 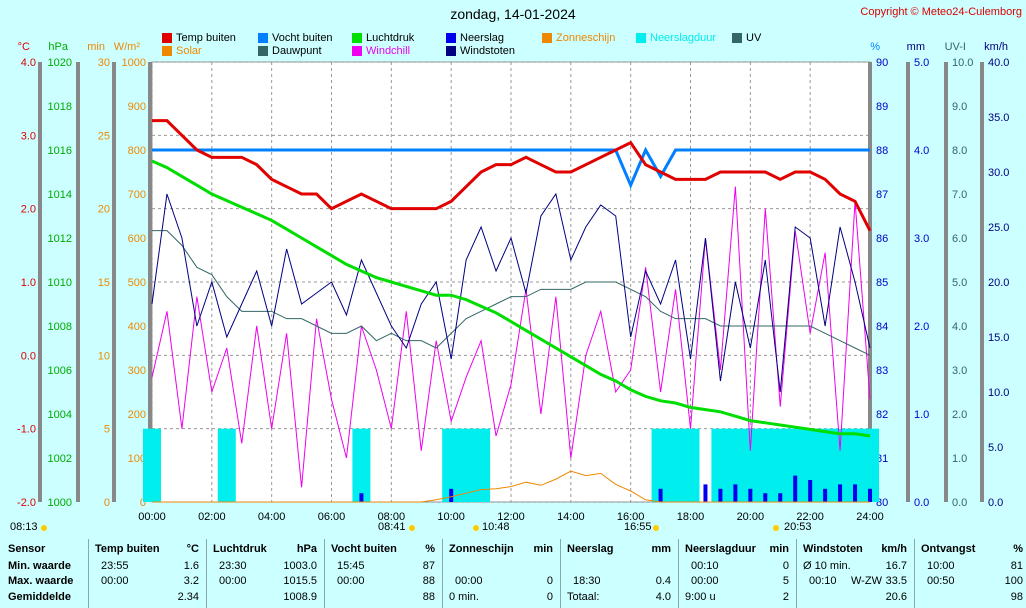 What do you see at coordinates (137, 195) in the screenshot?
I see `tick-solar: 700` at bounding box center [137, 195].